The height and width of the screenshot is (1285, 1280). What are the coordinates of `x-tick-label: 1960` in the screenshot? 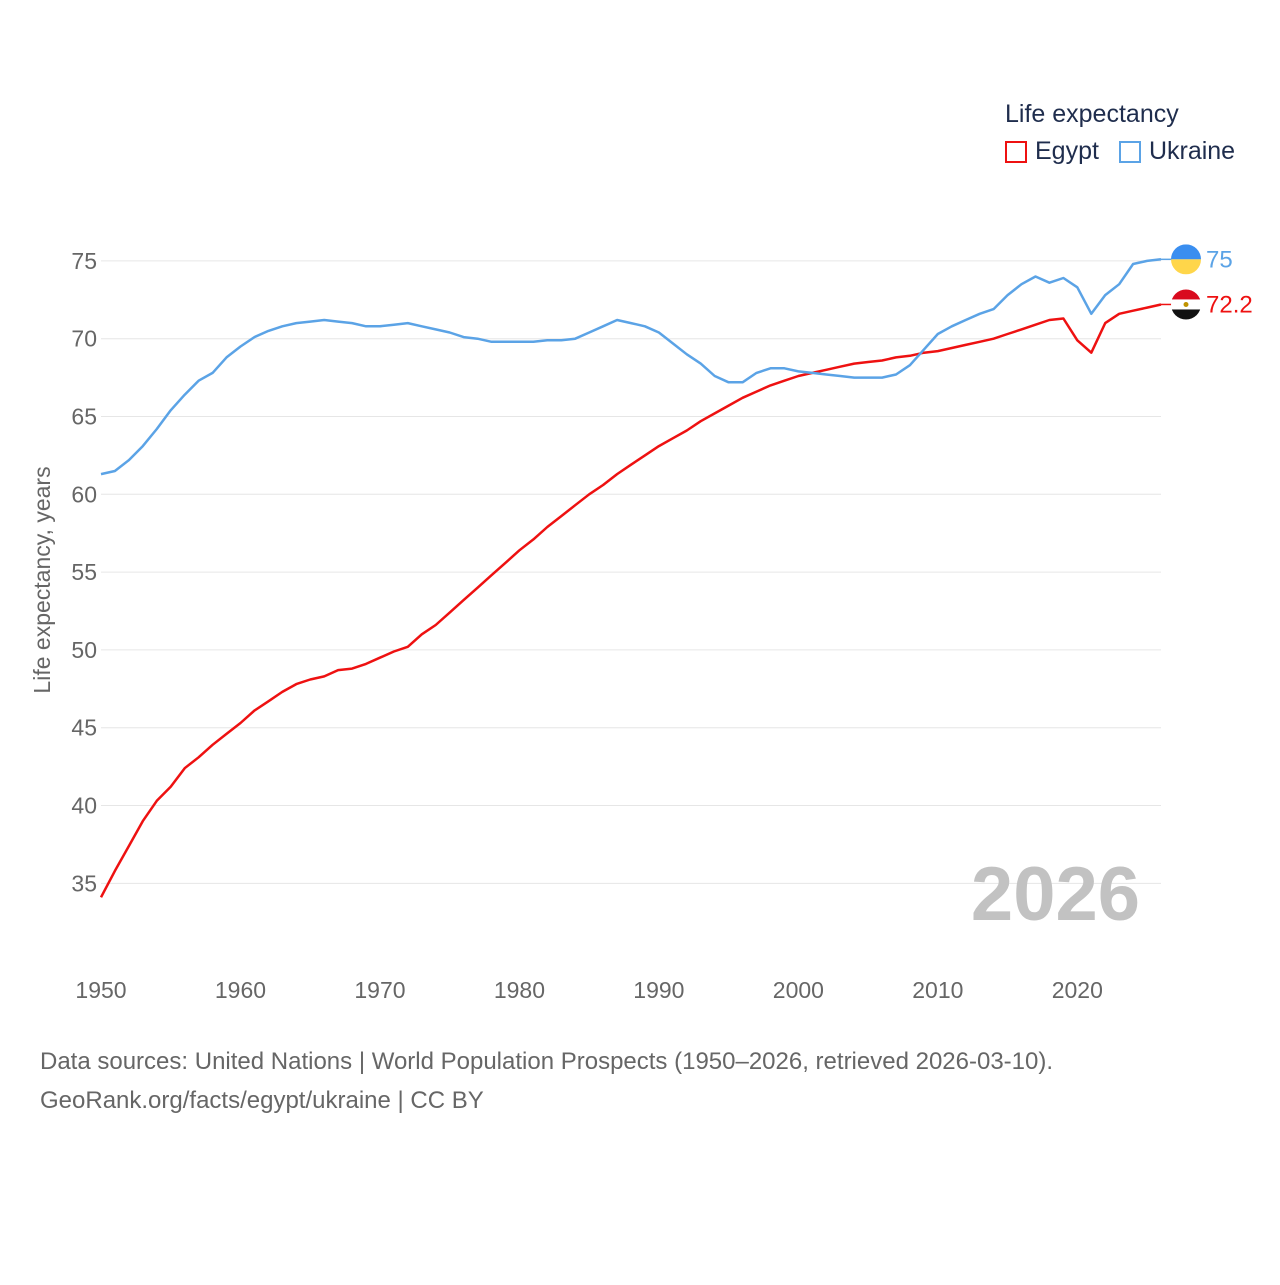 It's located at (240, 990).